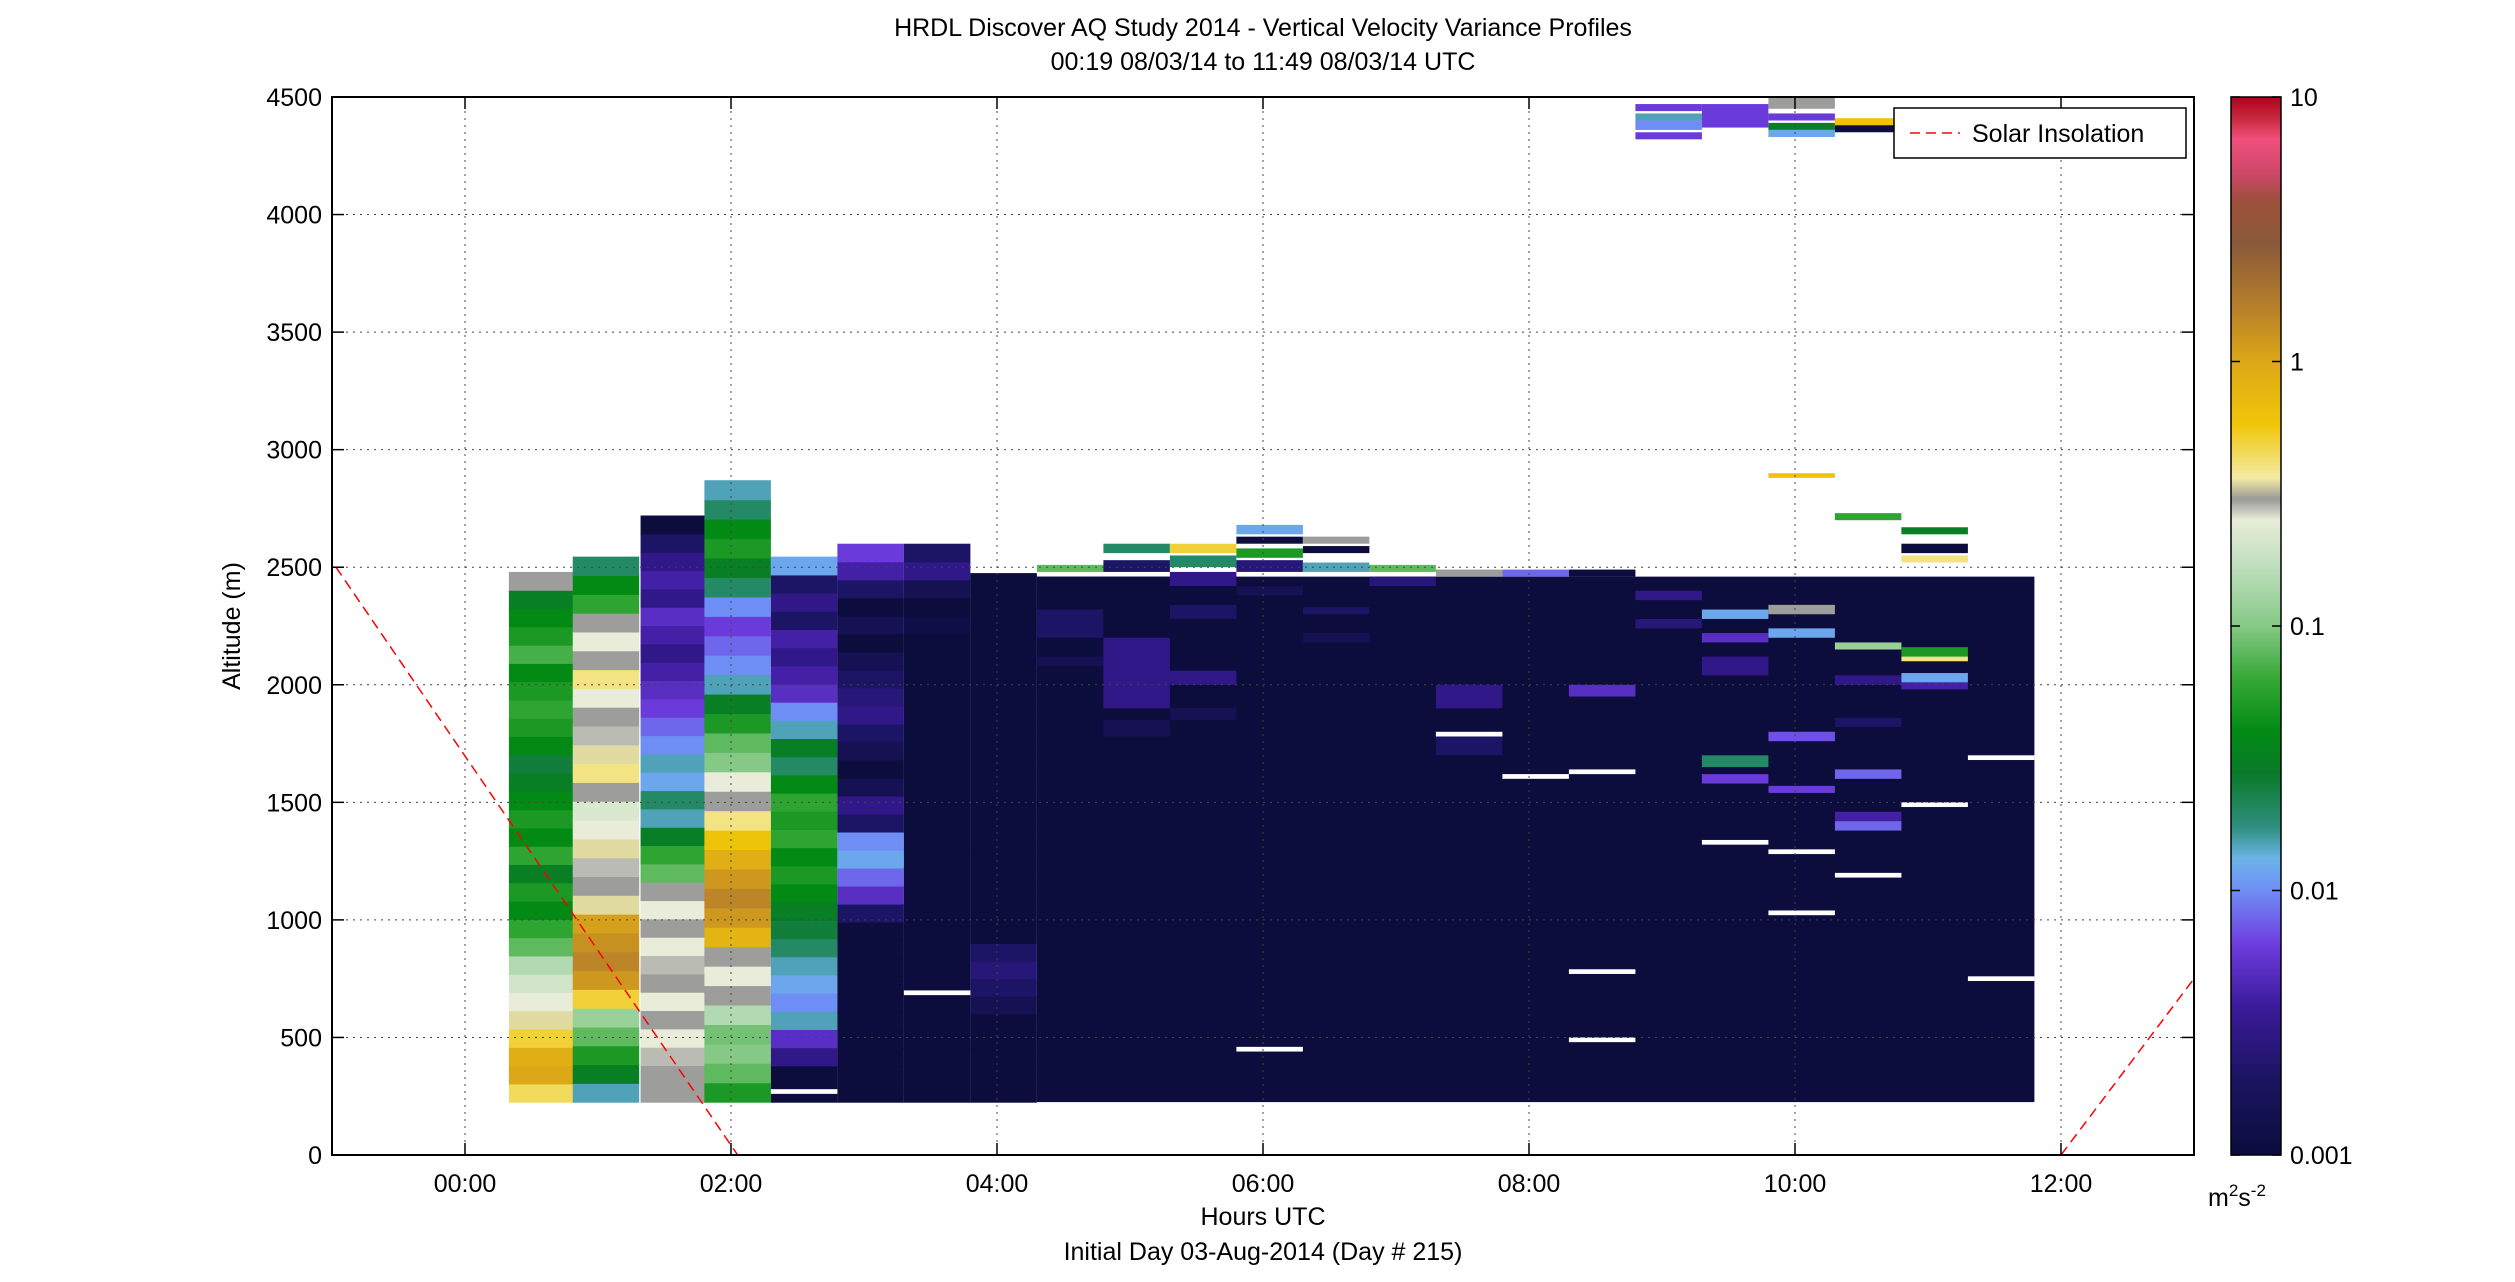 This screenshot has height=1282, width=2515. What do you see at coordinates (2061, 1184) in the screenshot?
I see `x-tick-label: 12:00` at bounding box center [2061, 1184].